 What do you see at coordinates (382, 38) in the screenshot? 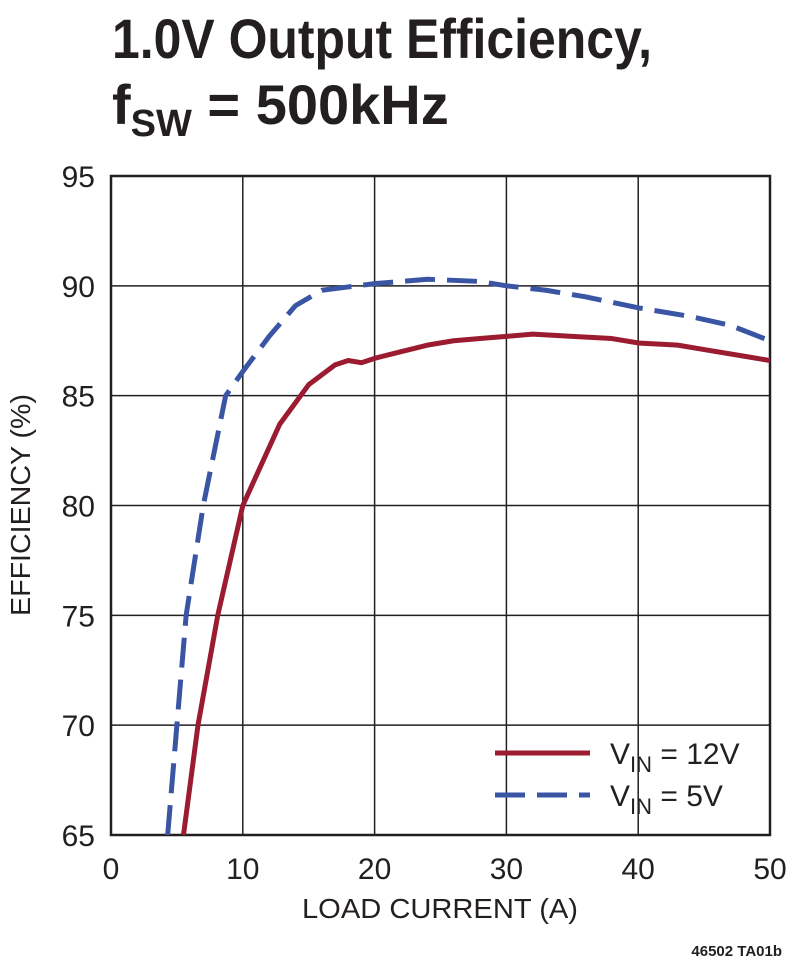
I see `chart-title: 1.0V Output Efficiency,` at bounding box center [382, 38].